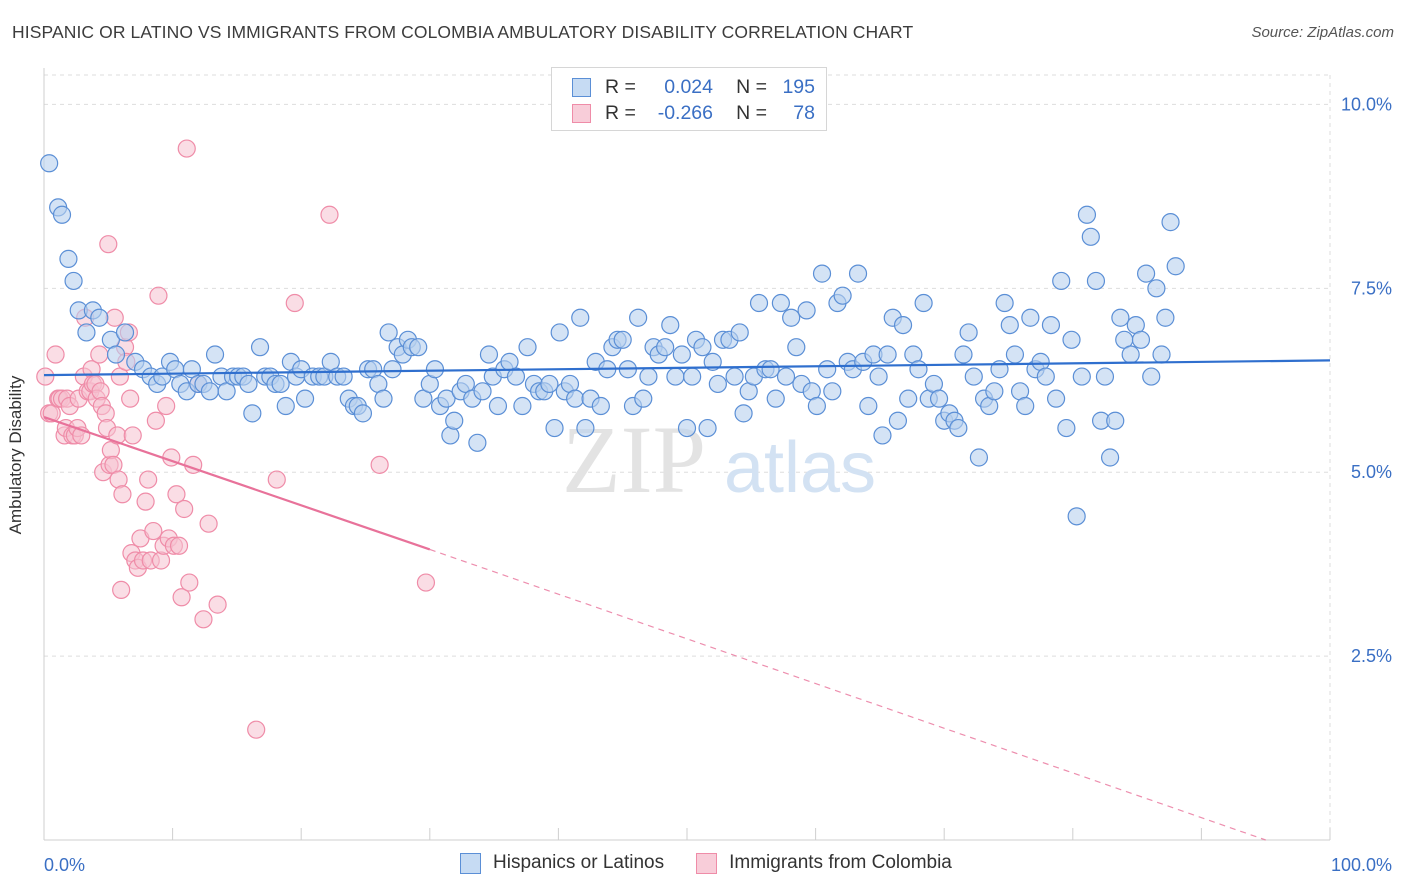 This screenshot has width=1406, height=892. What do you see at coordinates (581, 87) in the screenshot?
I see `legend-swatch-blue` at bounding box center [581, 87].